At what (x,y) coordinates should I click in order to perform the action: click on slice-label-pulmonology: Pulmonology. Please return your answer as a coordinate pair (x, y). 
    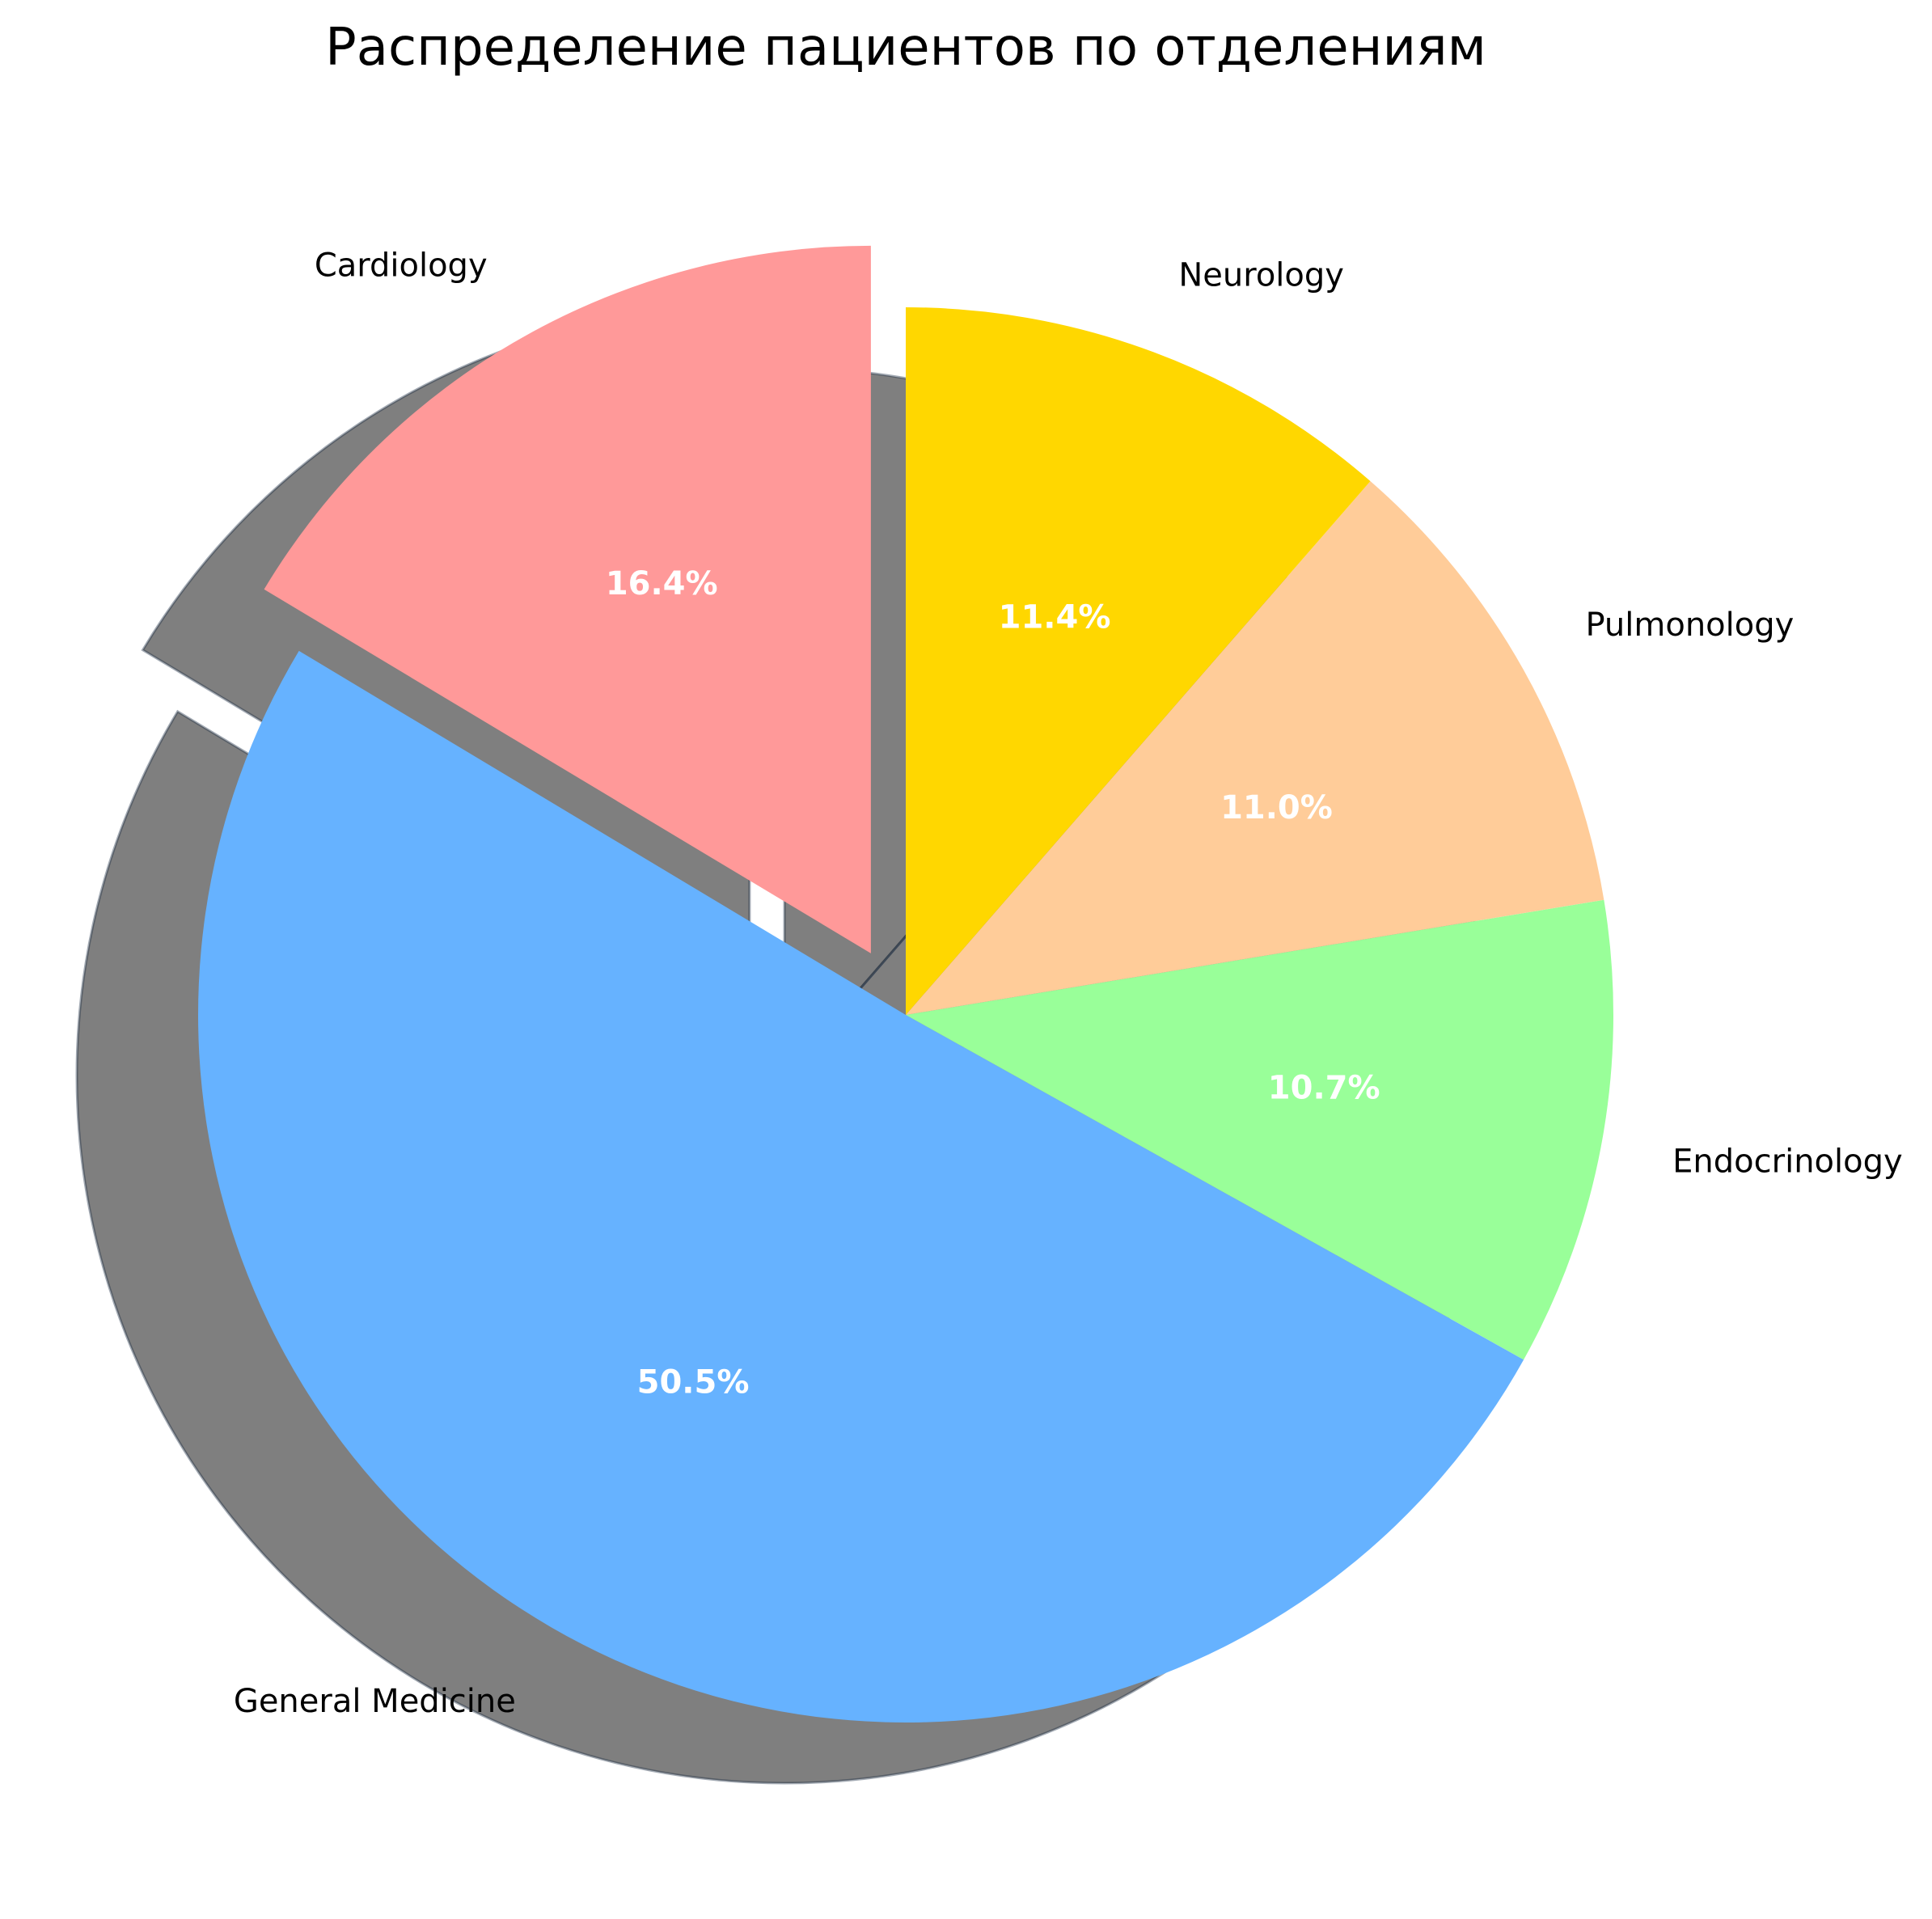
    Looking at the image, I should click on (1690, 625).